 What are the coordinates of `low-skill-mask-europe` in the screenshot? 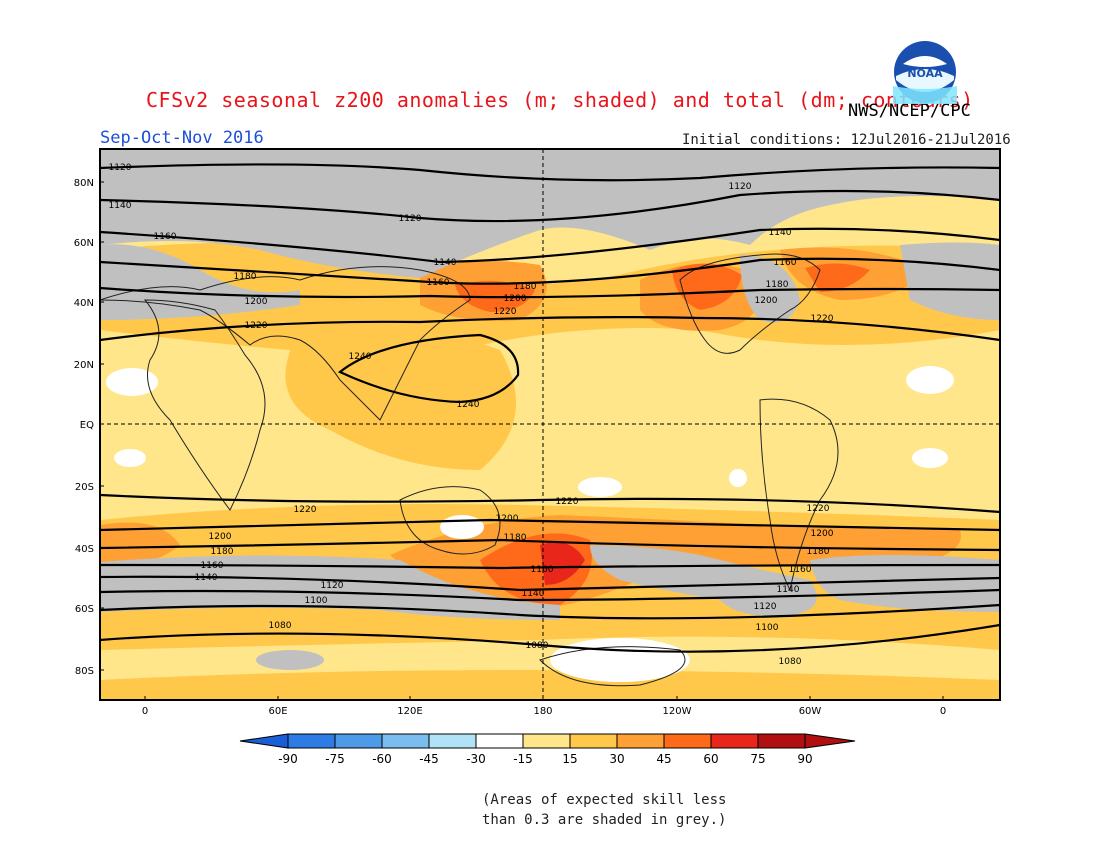 It's located at (200, 282).